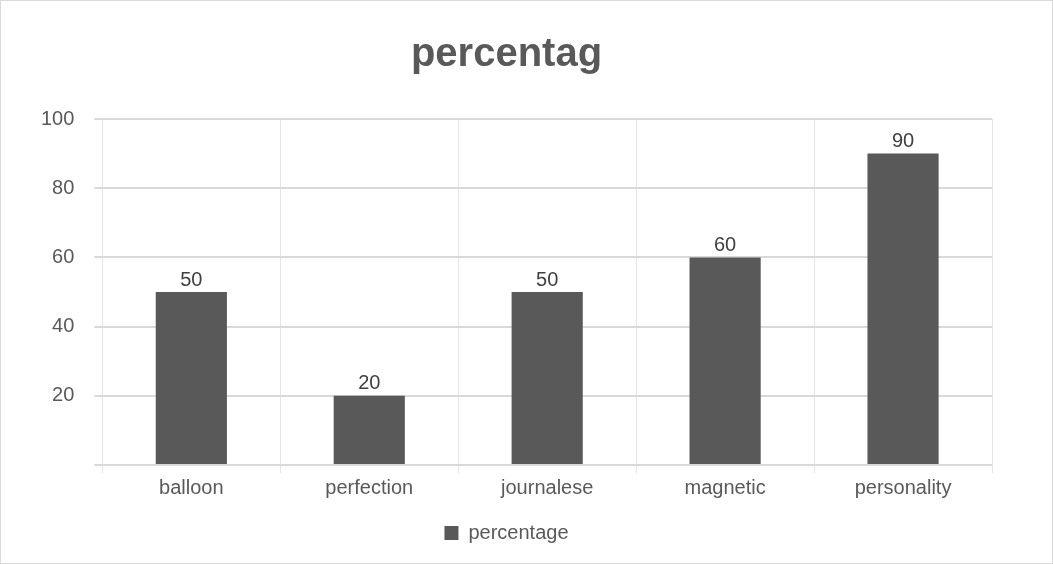 The width and height of the screenshot is (1053, 564). I want to click on y-tick-label: 60, so click(63, 255).